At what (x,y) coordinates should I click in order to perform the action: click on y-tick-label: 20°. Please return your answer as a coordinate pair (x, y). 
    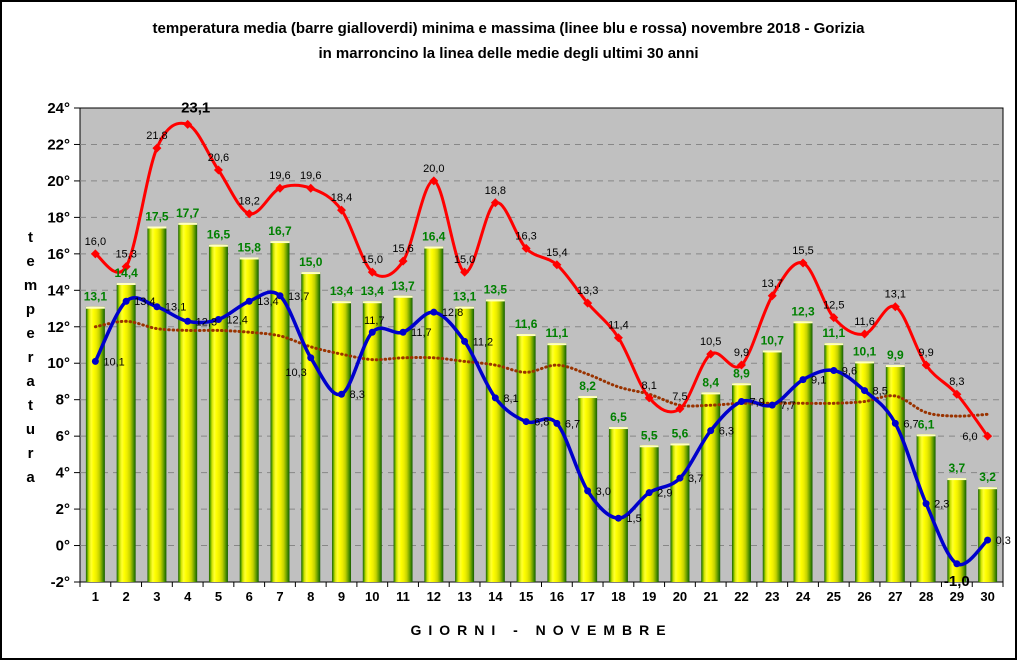
    Looking at the image, I should click on (58, 181).